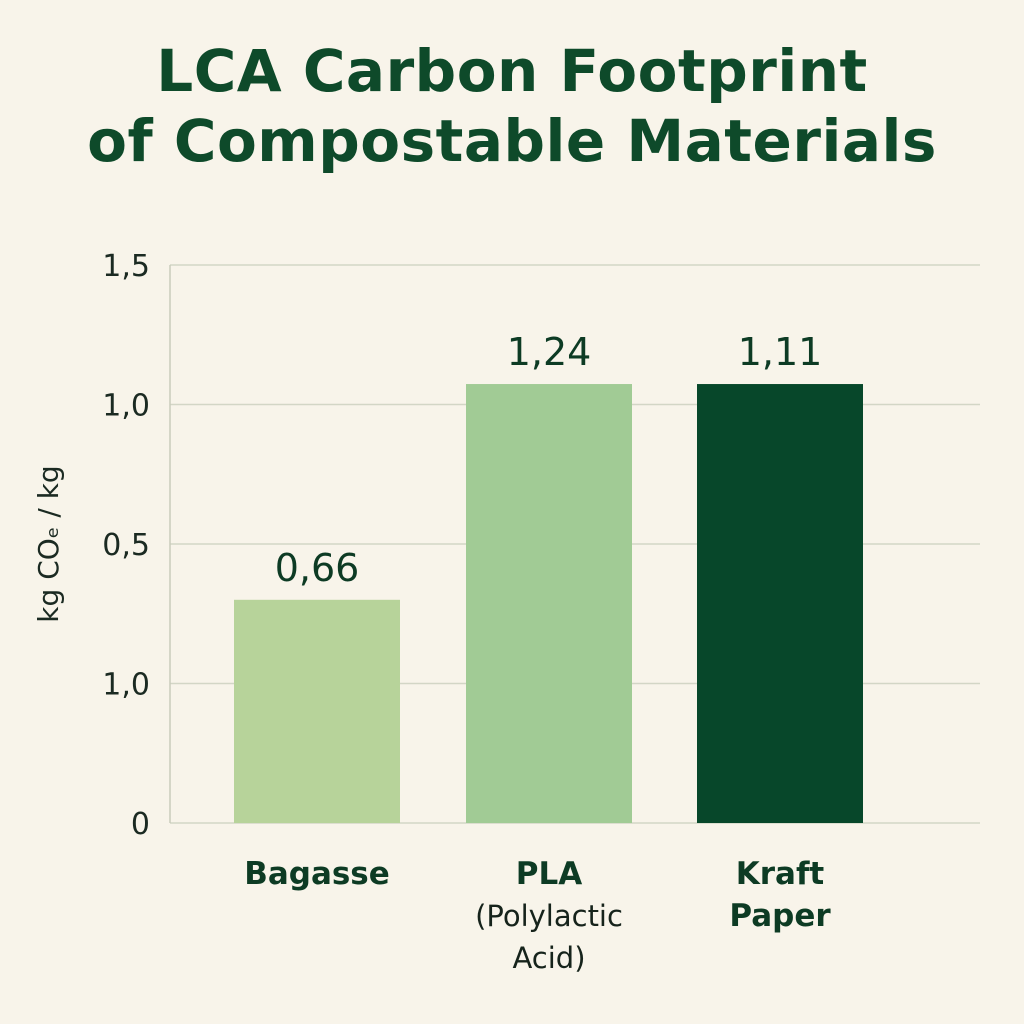  Describe the element at coordinates (780, 874) in the screenshot. I see `category-label: Kraft` at that location.